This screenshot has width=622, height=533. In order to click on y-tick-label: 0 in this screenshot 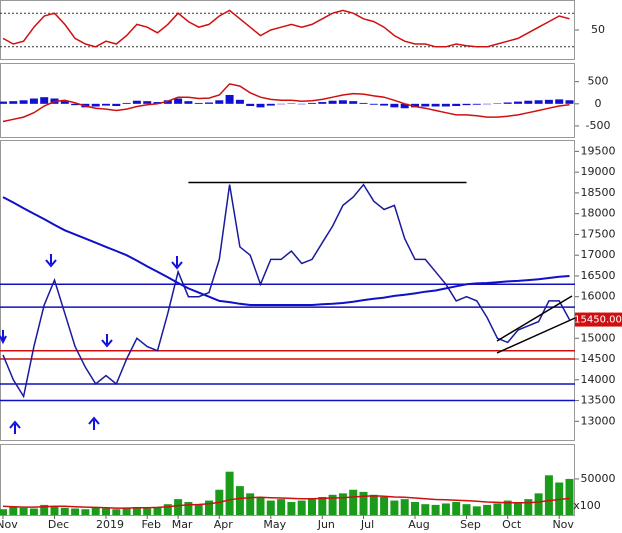, I will do `click(598, 103)`.